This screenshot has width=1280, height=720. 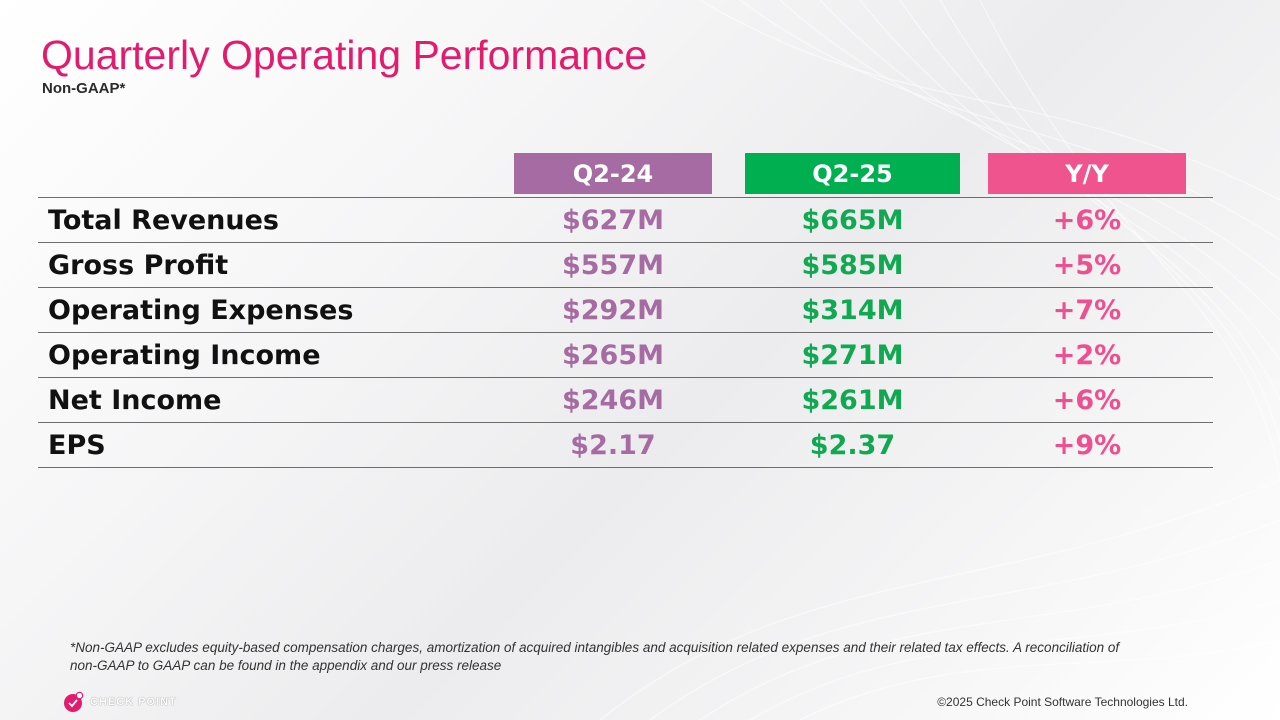 I want to click on table-row: Operating Income $265M $271M +2%, so click(x=625, y=354).